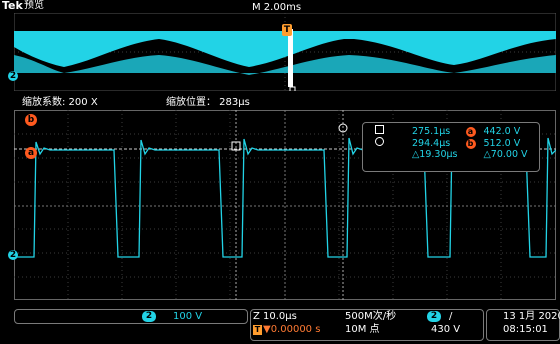 This screenshot has width=560, height=344. What do you see at coordinates (502, 143) in the screenshot?
I see `cursor2-voltage: 512.0 V` at bounding box center [502, 143].